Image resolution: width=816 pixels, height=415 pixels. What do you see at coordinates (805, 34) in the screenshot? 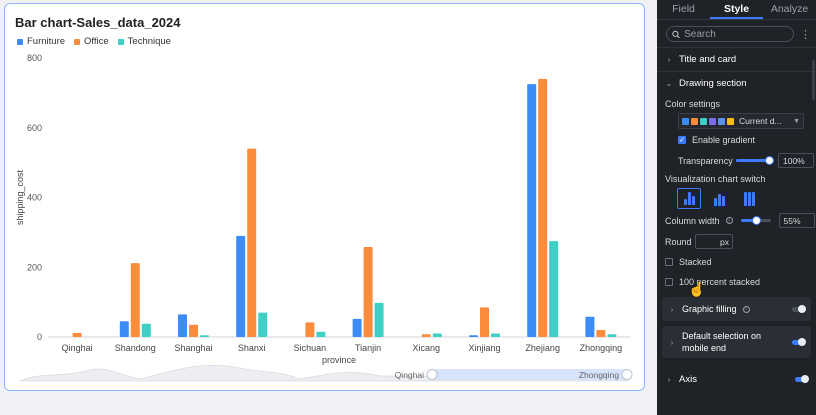
I see `more-options-icon: ⋮` at bounding box center [805, 34].